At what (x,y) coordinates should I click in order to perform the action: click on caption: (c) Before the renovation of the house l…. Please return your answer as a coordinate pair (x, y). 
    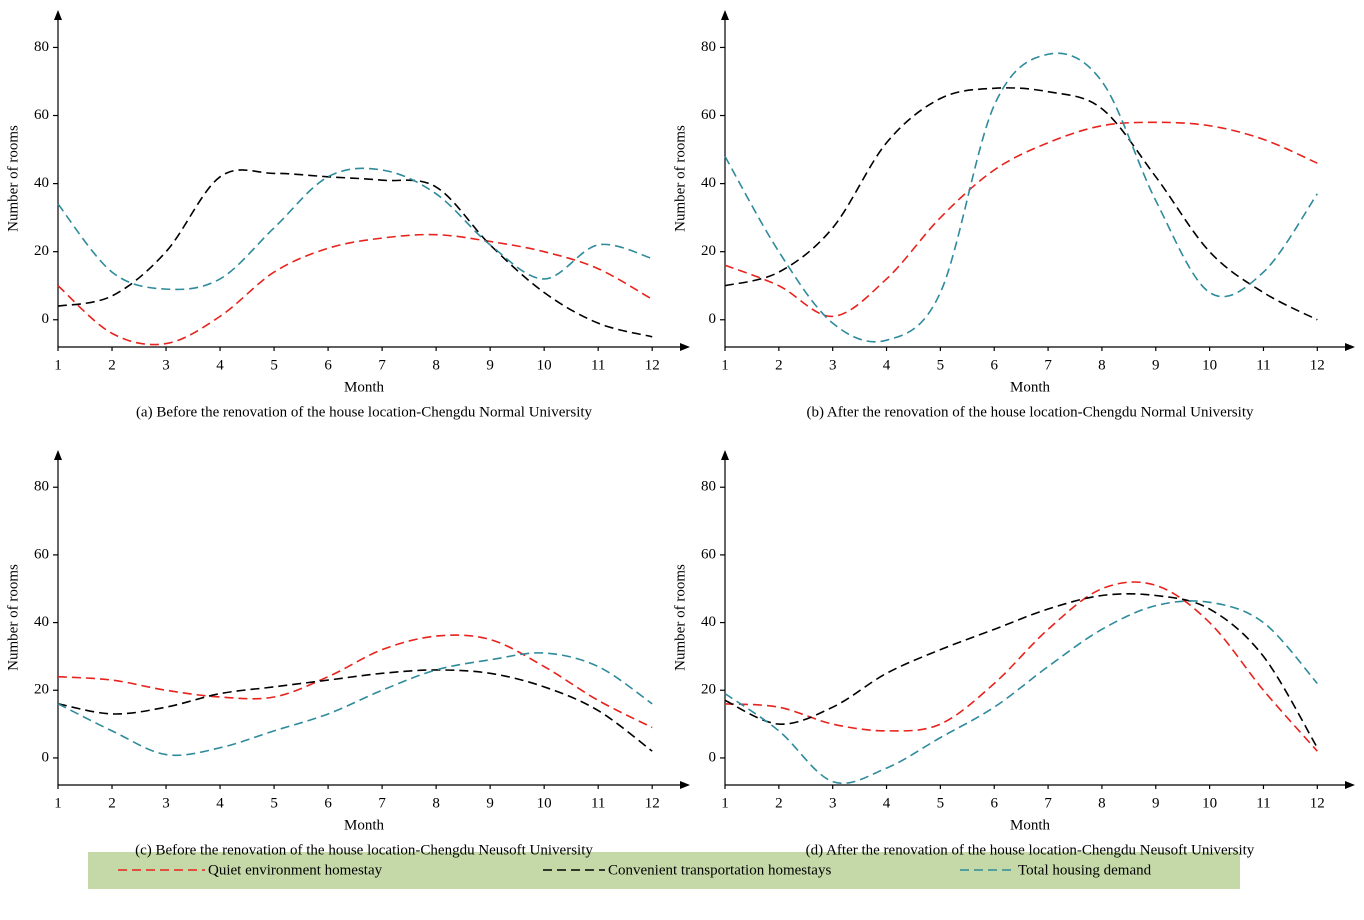
    Looking at the image, I should click on (364, 850).